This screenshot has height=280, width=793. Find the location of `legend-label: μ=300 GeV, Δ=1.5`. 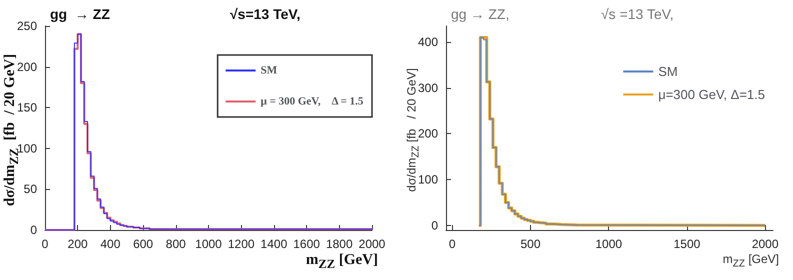

legend-label: μ=300 GeV, Δ=1.5 is located at coordinates (712, 94).